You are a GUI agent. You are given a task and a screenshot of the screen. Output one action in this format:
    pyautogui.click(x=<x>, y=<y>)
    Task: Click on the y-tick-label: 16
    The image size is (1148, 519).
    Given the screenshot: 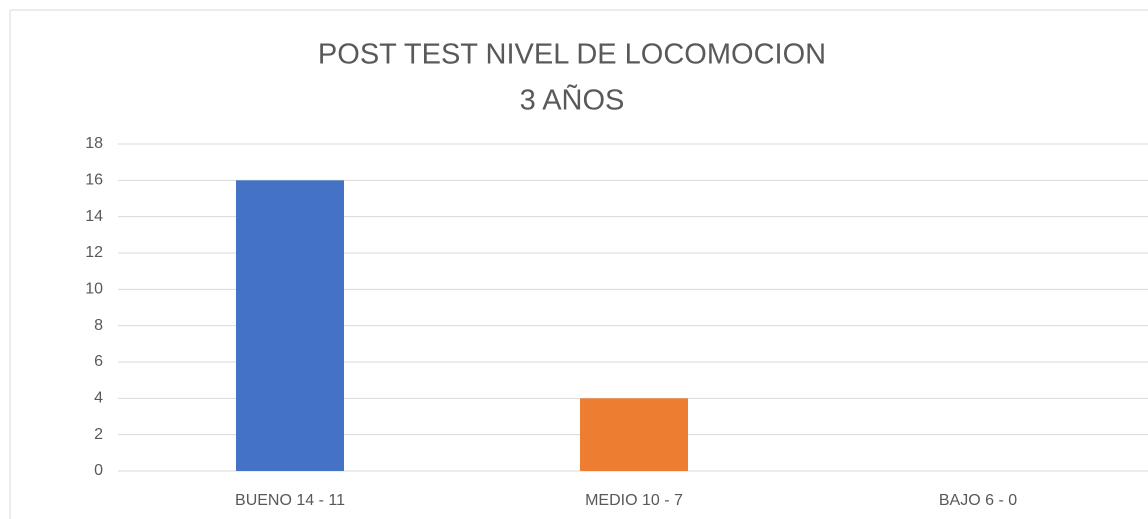 What is the action you would take?
    pyautogui.click(x=94, y=180)
    